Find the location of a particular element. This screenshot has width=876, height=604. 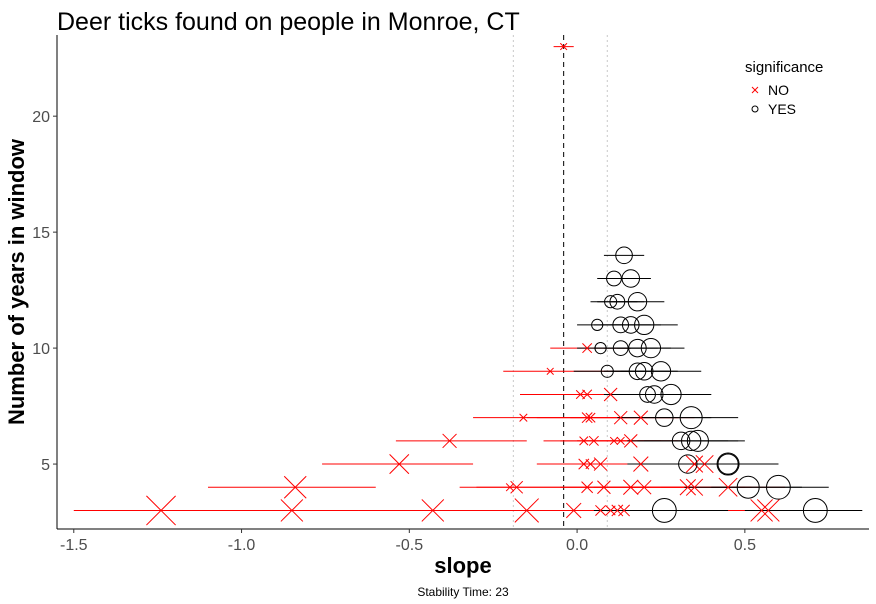

legend-yes-marker-icon is located at coordinates (755, 109).